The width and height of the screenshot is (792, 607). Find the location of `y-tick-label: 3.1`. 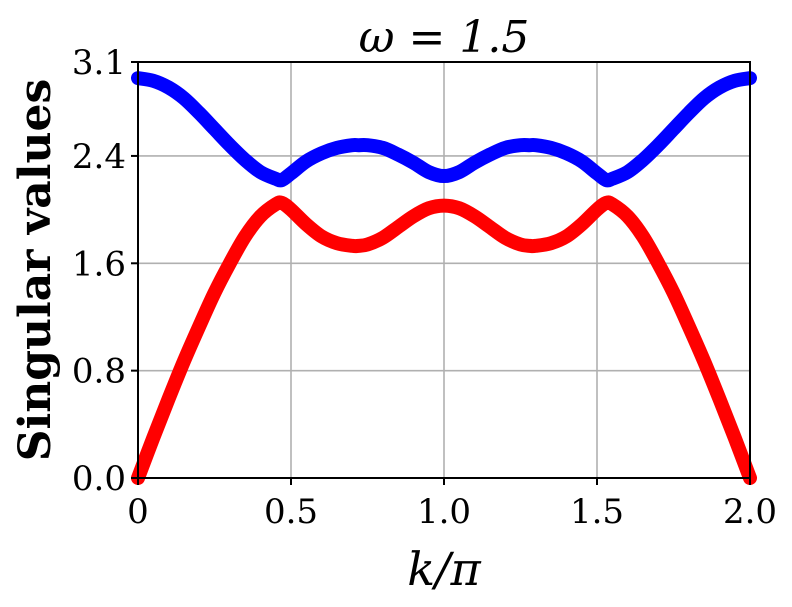

y-tick-label: 3.1 is located at coordinates (99, 63).